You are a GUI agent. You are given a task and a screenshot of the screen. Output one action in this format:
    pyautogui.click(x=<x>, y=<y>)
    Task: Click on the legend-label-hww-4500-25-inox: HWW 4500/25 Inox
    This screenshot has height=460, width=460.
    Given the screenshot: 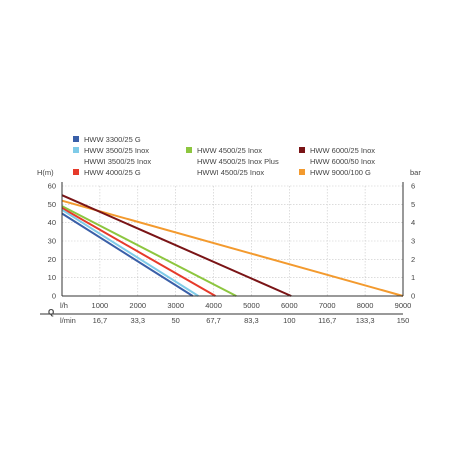 What is the action you would take?
    pyautogui.click(x=229, y=150)
    